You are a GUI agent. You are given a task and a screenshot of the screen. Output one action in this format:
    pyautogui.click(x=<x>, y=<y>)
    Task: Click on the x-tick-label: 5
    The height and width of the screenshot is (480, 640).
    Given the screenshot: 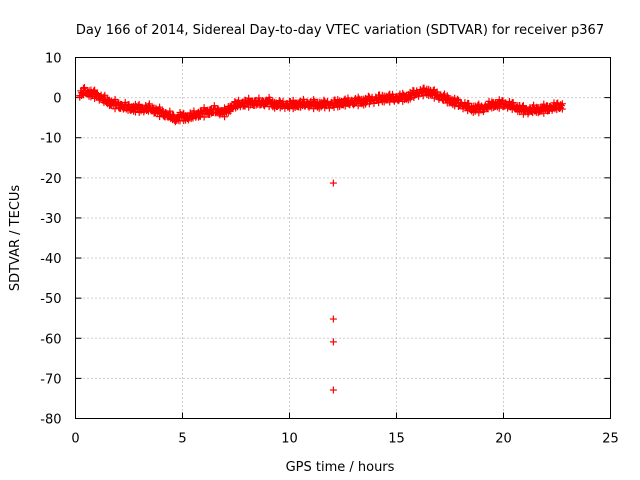 What is the action you would take?
    pyautogui.click(x=182, y=439)
    